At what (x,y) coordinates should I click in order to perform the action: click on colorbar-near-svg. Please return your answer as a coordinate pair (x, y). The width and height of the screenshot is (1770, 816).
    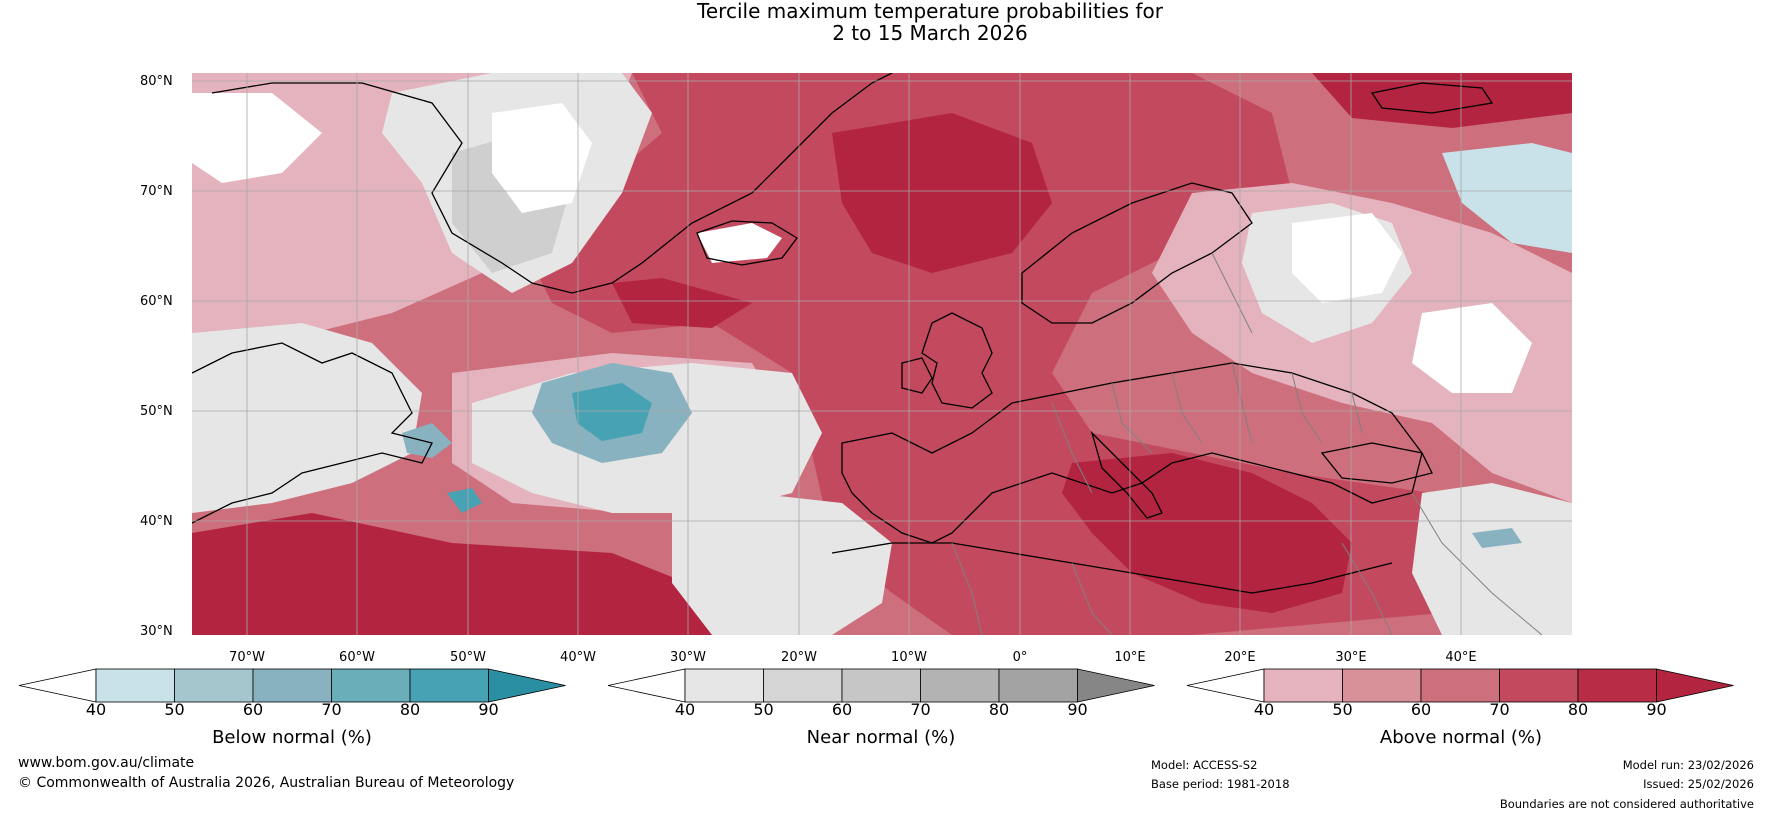
    Looking at the image, I should click on (881, 685).